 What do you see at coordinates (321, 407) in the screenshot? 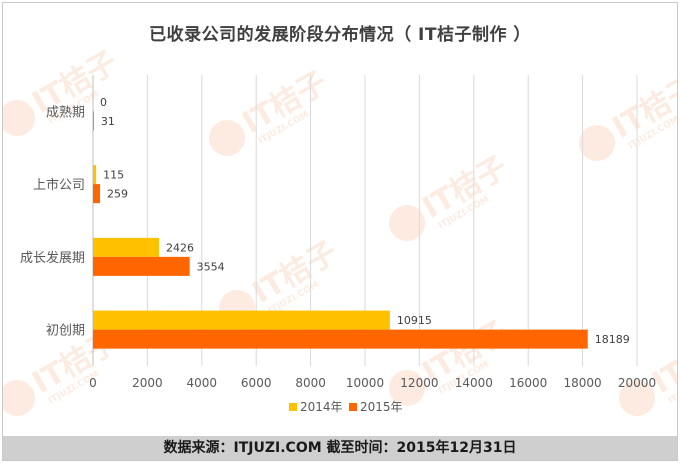
I see `legend-label: 2014年` at bounding box center [321, 407].